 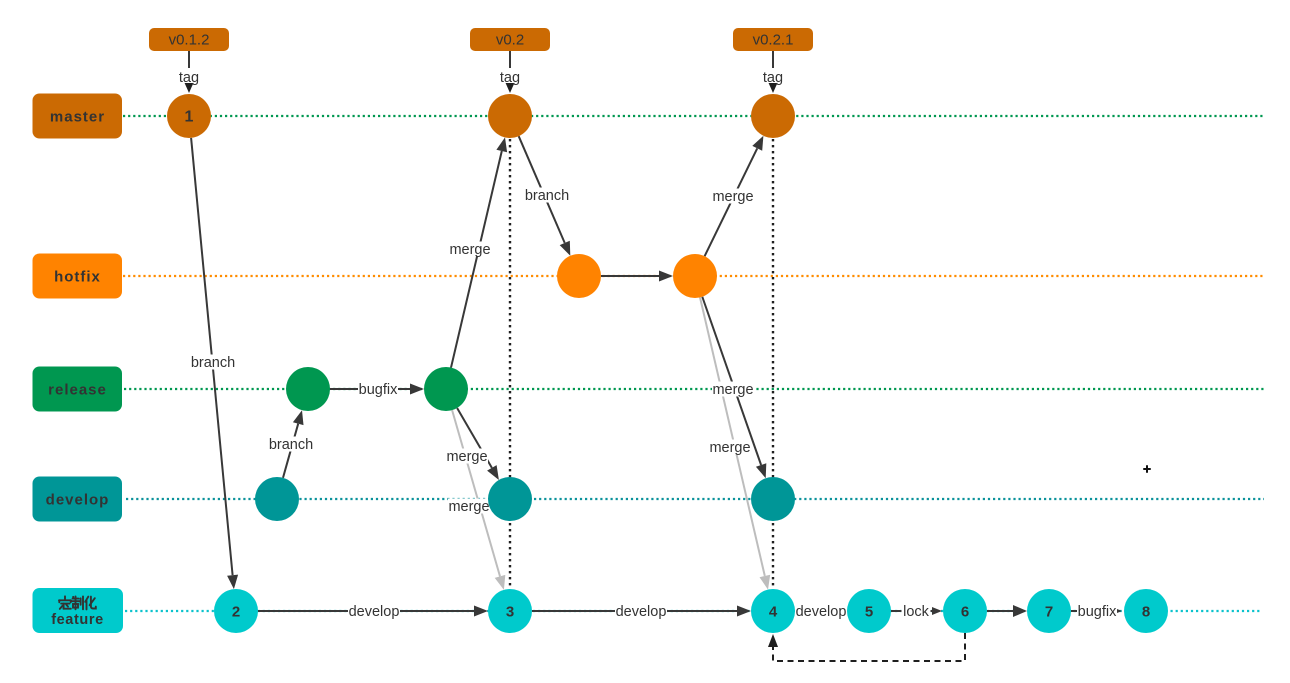 What do you see at coordinates (773, 40) in the screenshot?
I see `svg-text: v0.2.1` at bounding box center [773, 40].